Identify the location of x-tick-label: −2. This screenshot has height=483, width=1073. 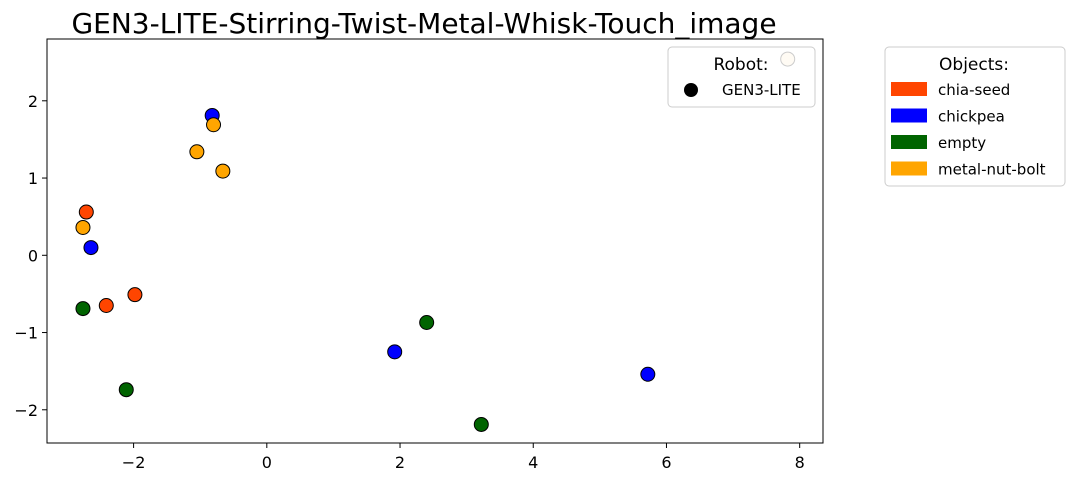
(134, 462).